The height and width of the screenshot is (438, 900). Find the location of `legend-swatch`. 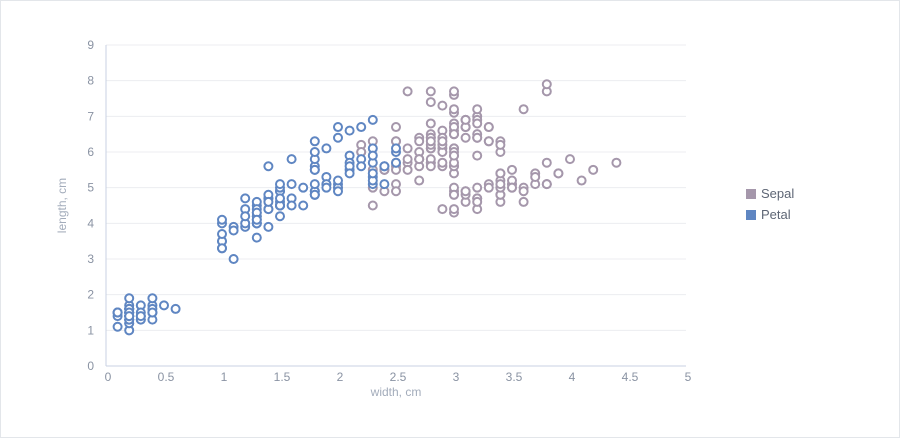

legend-swatch is located at coordinates (751, 215).